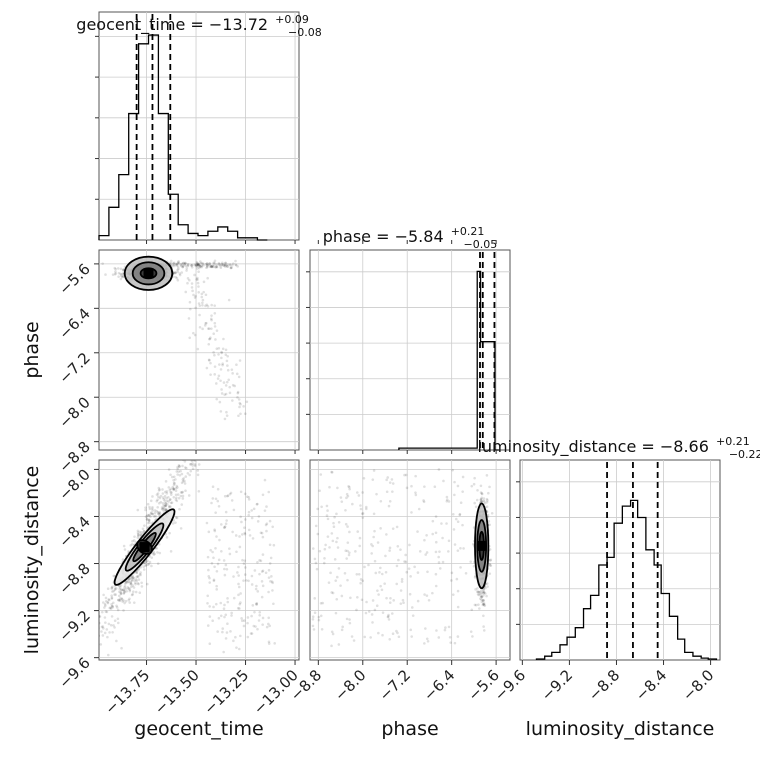 The height and width of the screenshot is (760, 760). Describe the element at coordinates (199, 350) in the screenshot. I see `panel-phase-vs-geocent` at that location.